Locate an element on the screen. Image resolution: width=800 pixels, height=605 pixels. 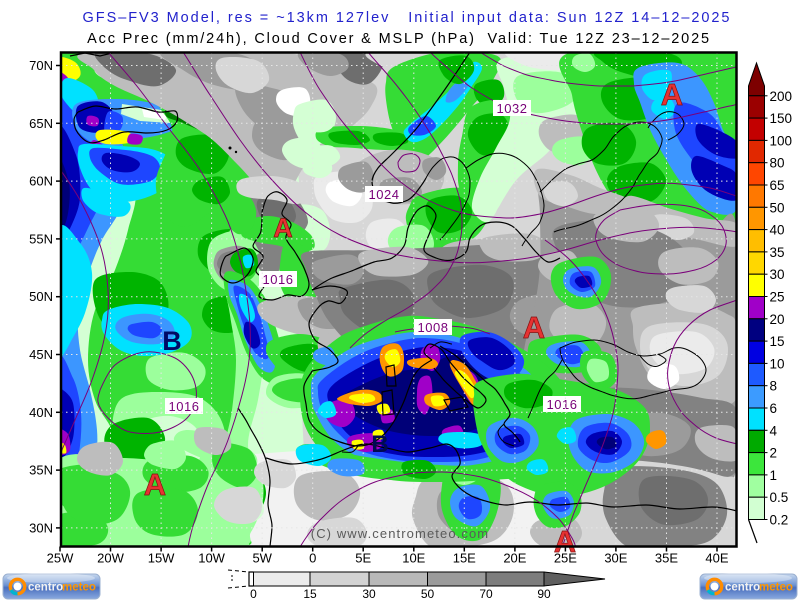
svg-text: 1008 is located at coordinates (433, 327).